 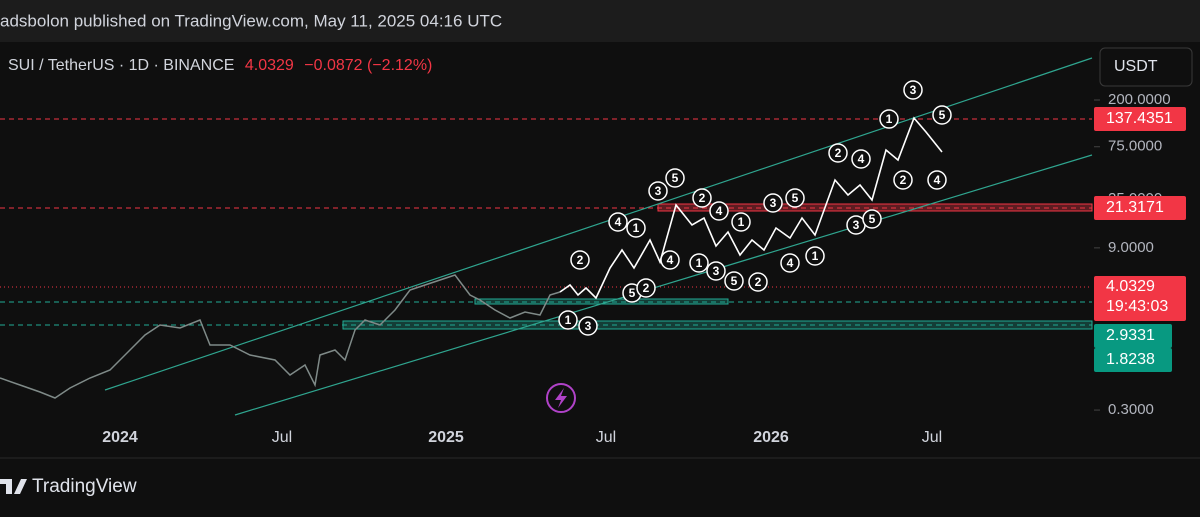 What do you see at coordinates (280, 336) in the screenshot?
I see `price-history` at bounding box center [280, 336].